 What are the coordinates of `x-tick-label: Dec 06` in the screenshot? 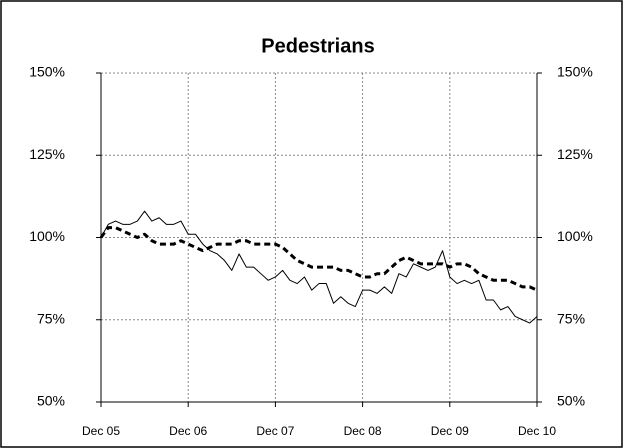 It's located at (188, 431).